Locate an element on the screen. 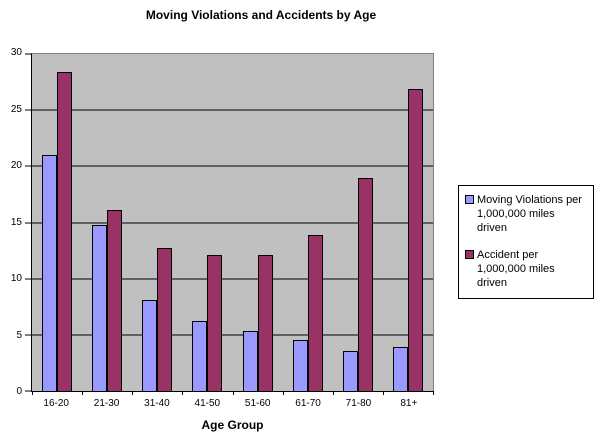 The image size is (607, 440). y-axis-labels: 0 5 10 15 20 25 30 is located at coordinates (11, 222).